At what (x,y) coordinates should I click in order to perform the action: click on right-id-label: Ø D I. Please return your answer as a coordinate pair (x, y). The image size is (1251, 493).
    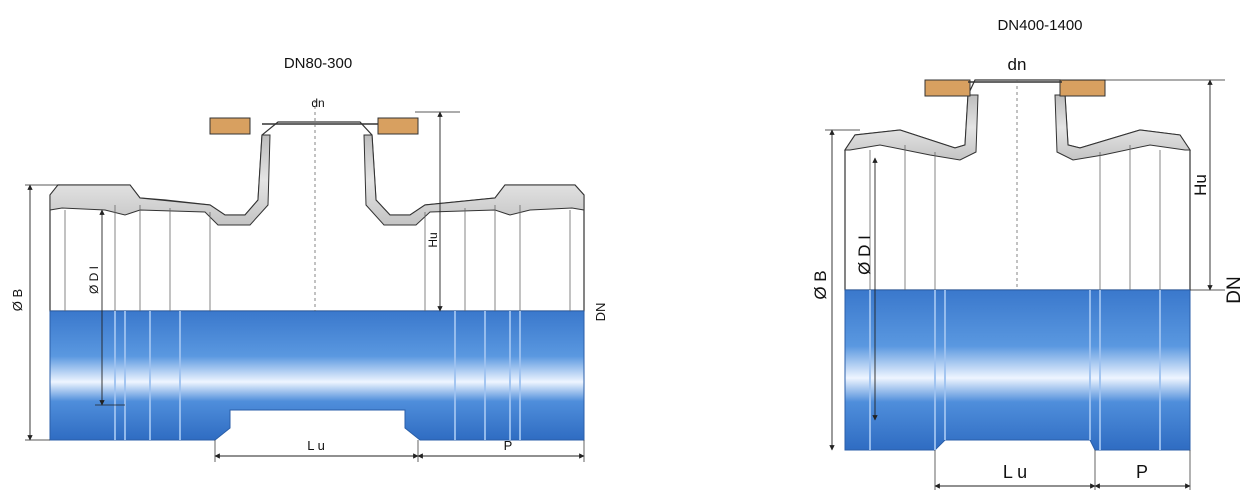
    Looking at the image, I should click on (864, 255).